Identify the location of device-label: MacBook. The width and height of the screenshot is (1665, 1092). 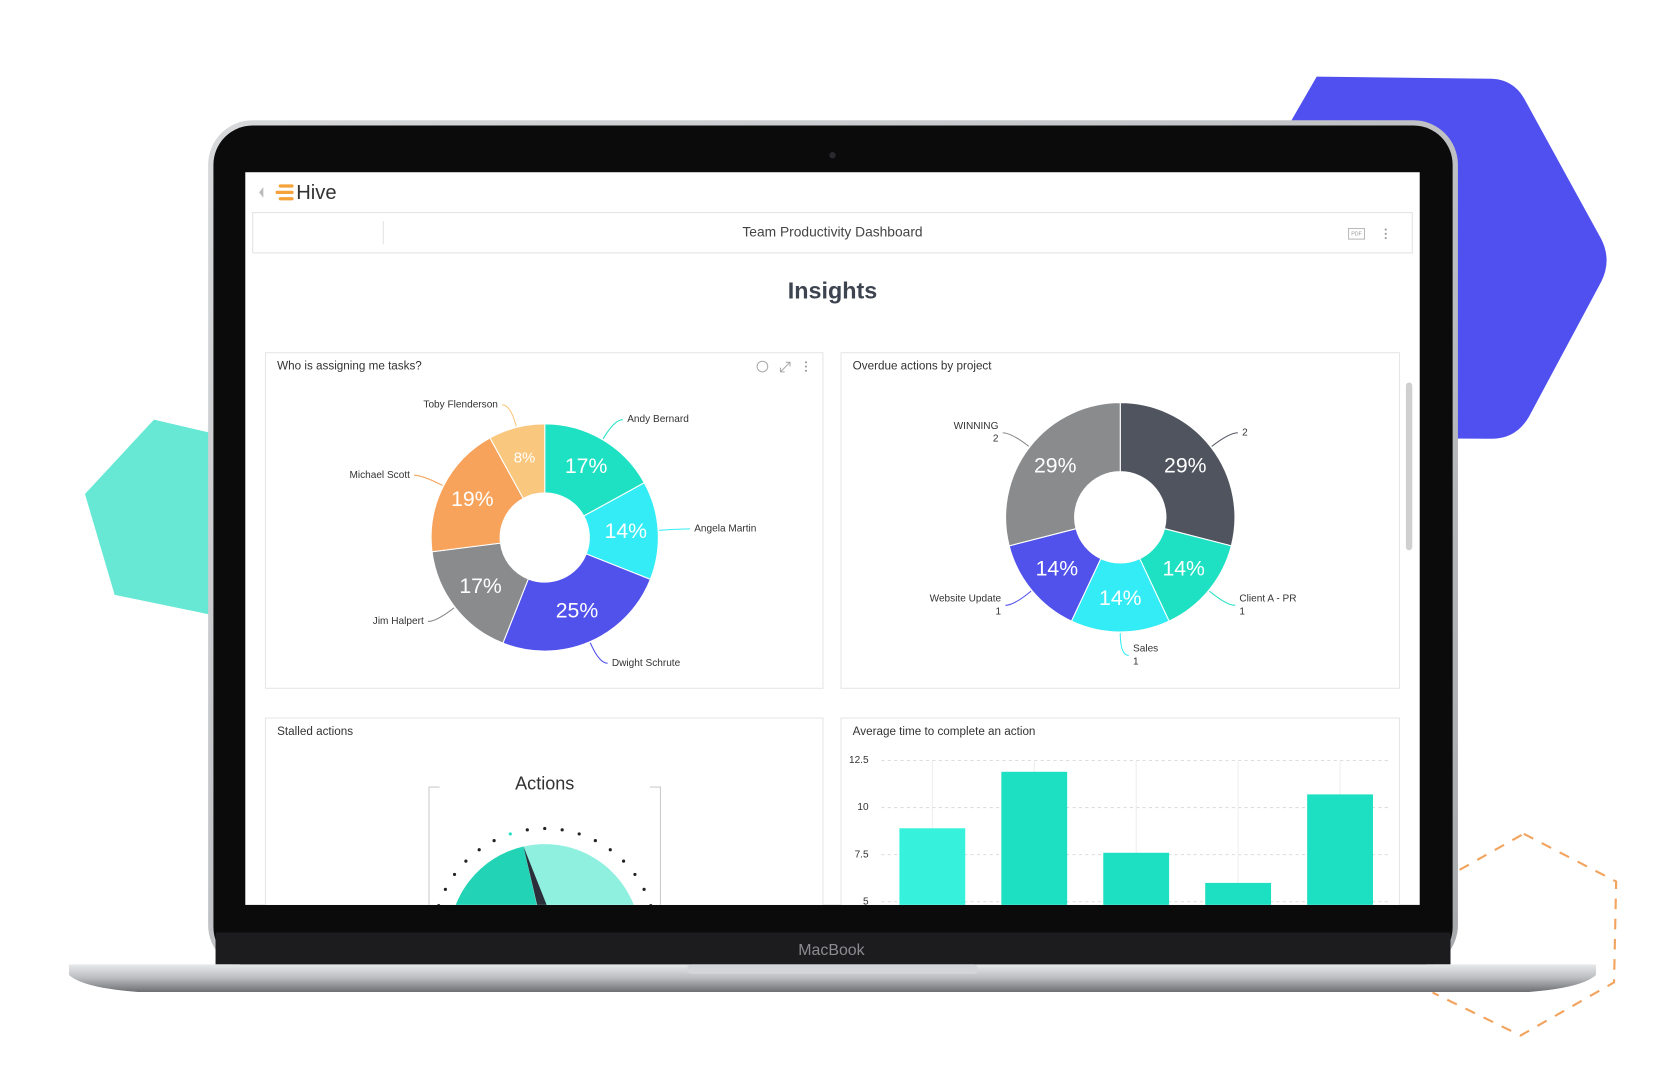
(831, 950).